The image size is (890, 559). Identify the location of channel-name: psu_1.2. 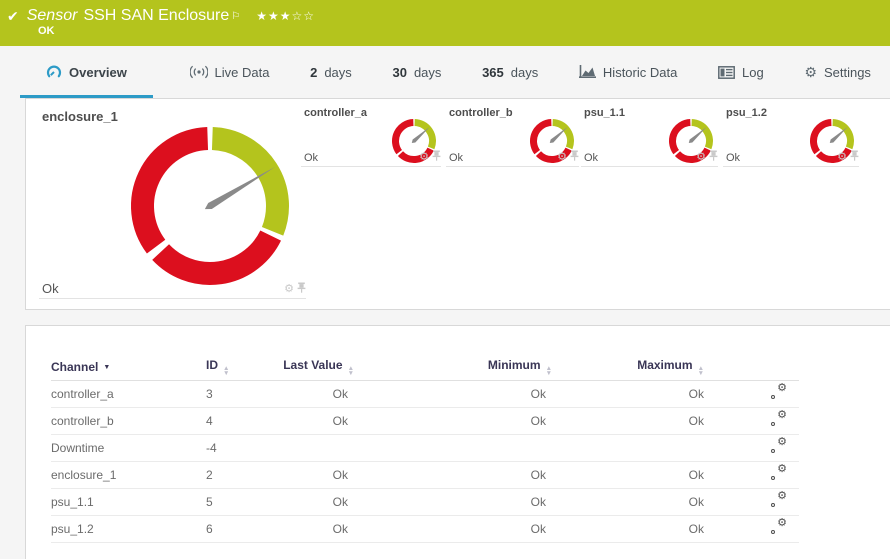
(128, 529).